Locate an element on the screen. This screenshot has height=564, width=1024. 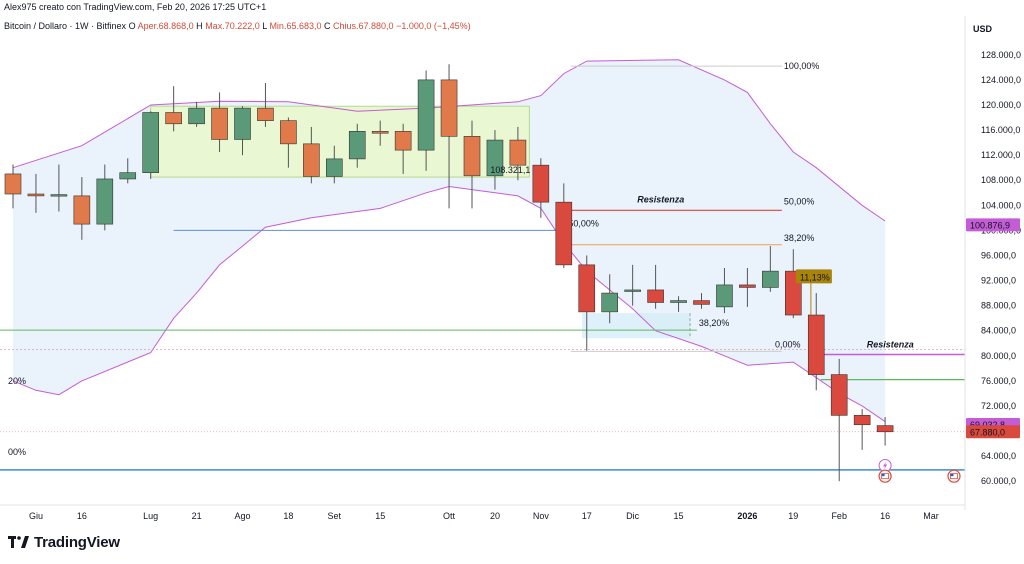
x-tick-label: Dic is located at coordinates (632, 516).